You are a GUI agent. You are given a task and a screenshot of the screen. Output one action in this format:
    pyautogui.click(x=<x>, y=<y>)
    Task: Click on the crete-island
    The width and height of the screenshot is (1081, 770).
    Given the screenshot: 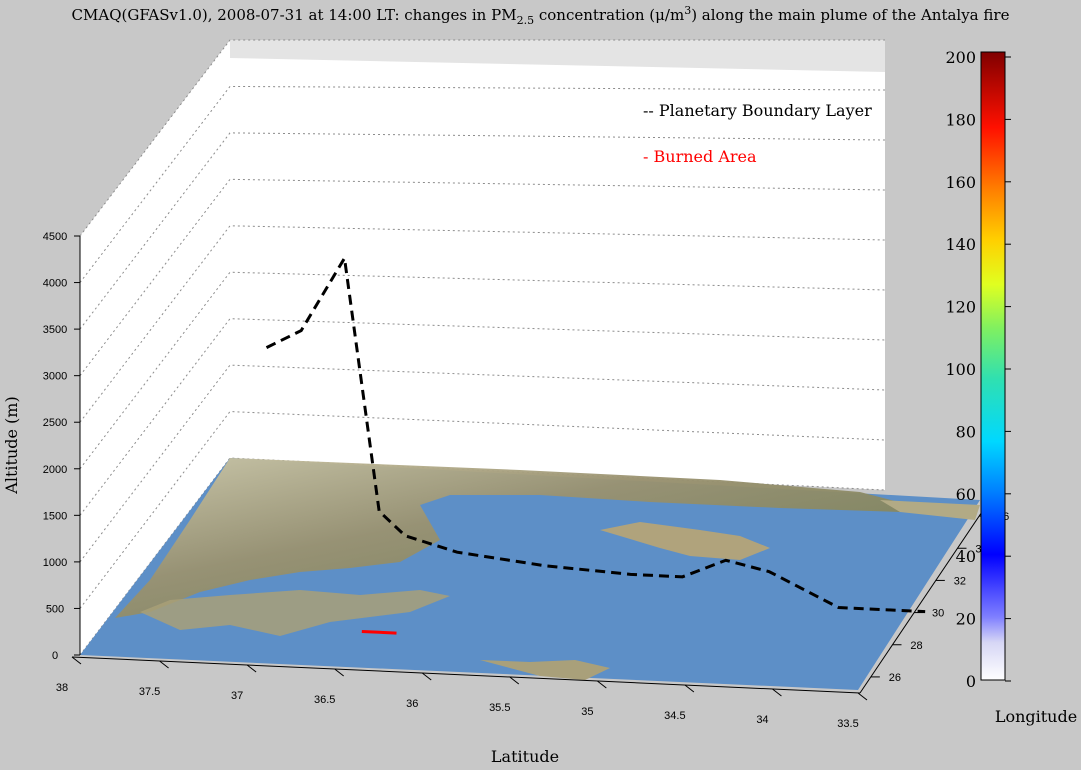 What is the action you would take?
    pyautogui.click(x=545, y=670)
    